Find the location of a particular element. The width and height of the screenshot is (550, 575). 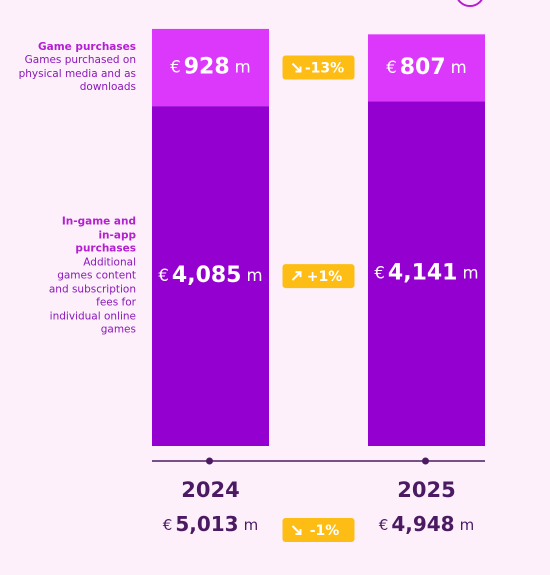

year-label: 2024 is located at coordinates (210, 490).